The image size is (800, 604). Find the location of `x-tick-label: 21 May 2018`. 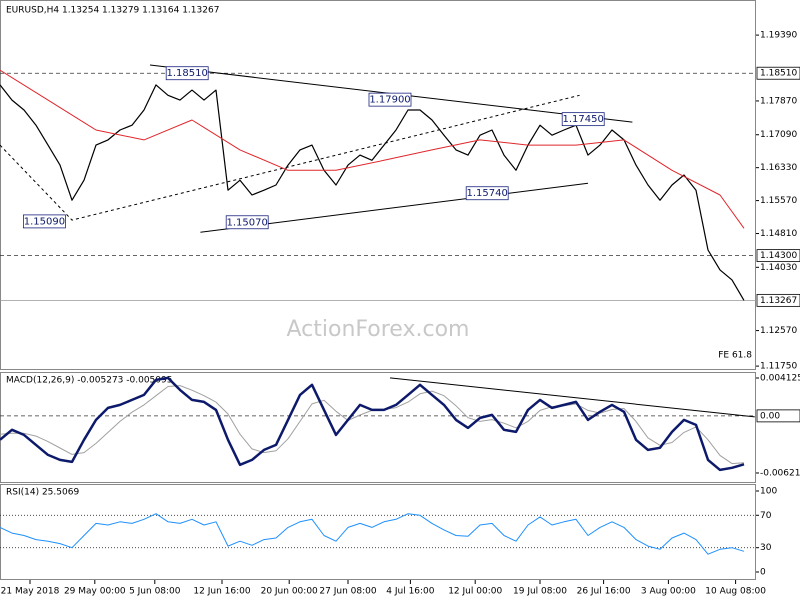

x-tick-label: 21 May 2018 is located at coordinates (30, 592).